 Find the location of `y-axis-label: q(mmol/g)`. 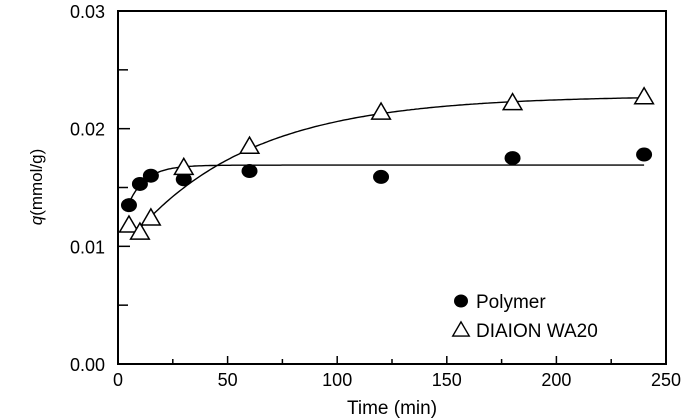

y-axis-label: q(mmol/g) is located at coordinates (36, 187).